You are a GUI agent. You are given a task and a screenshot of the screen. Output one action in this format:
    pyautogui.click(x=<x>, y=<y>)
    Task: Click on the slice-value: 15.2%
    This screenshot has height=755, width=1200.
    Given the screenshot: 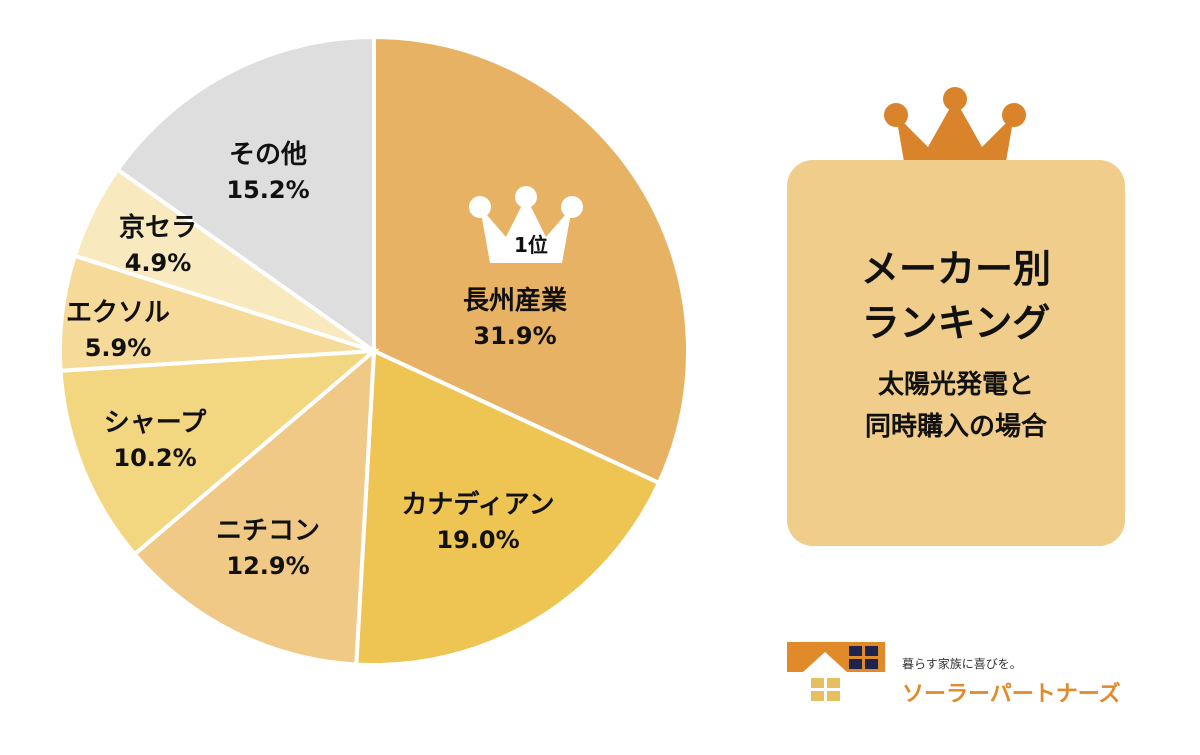 What is the action you would take?
    pyautogui.click(x=268, y=190)
    